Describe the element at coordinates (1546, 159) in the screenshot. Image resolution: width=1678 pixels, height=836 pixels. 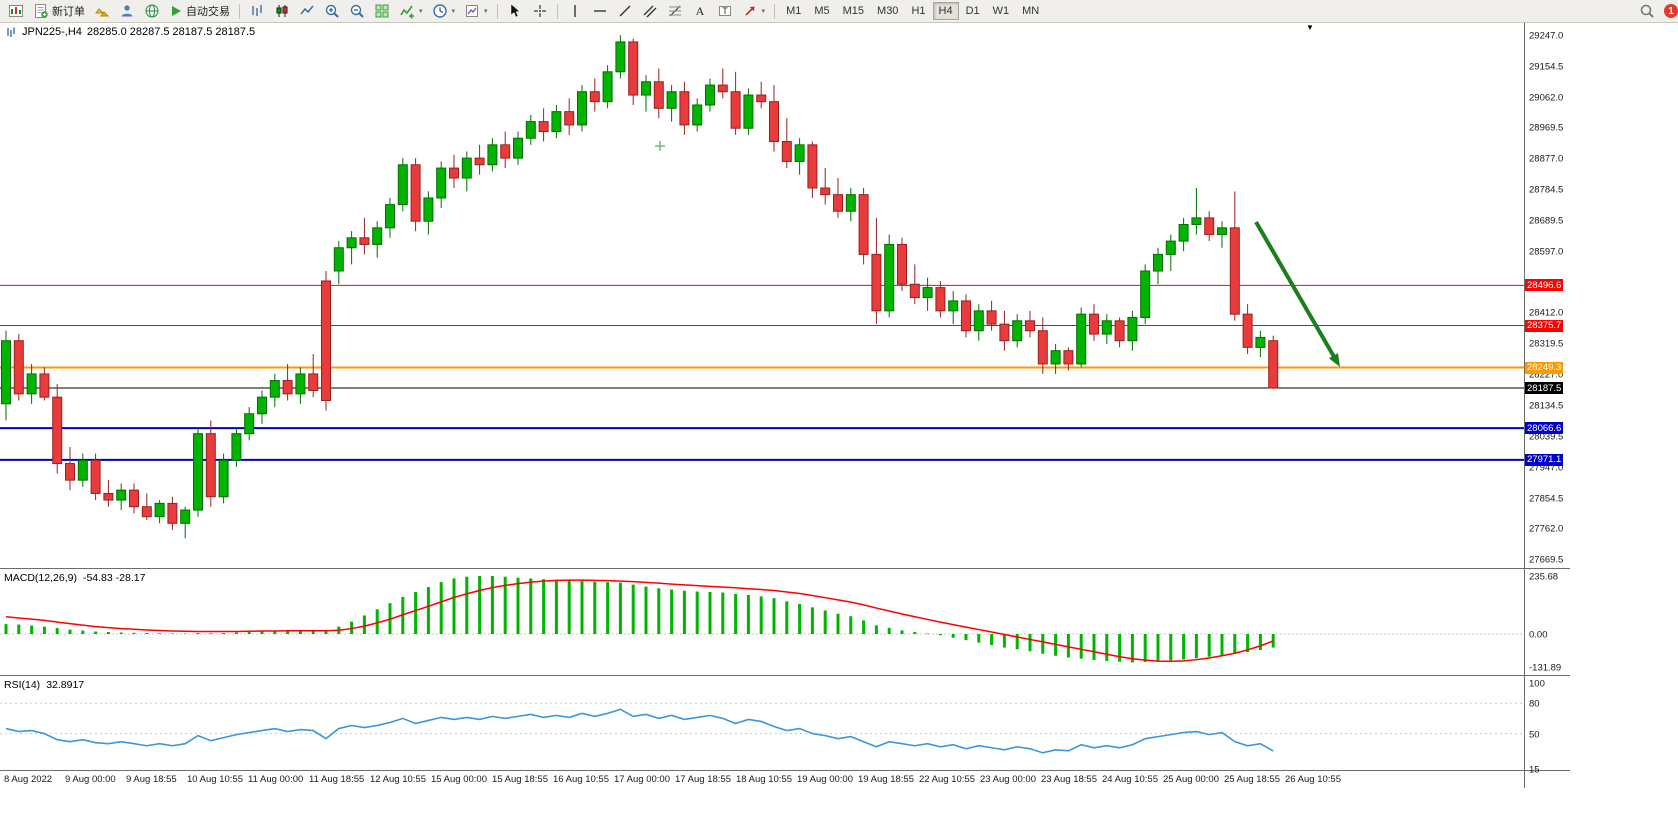
I see `price-axis-tick: 28877.0` at that location.